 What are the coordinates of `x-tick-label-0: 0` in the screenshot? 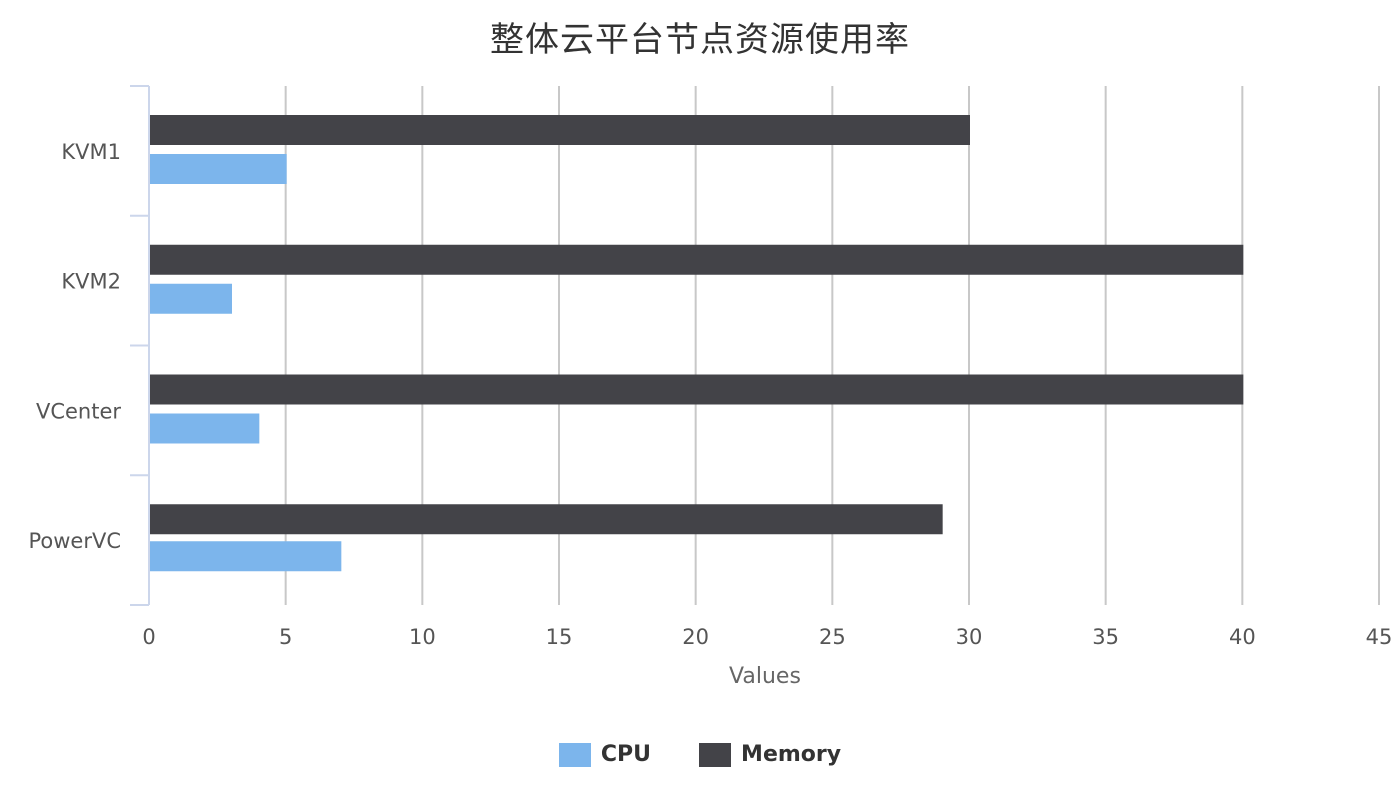 It's located at (148, 637).